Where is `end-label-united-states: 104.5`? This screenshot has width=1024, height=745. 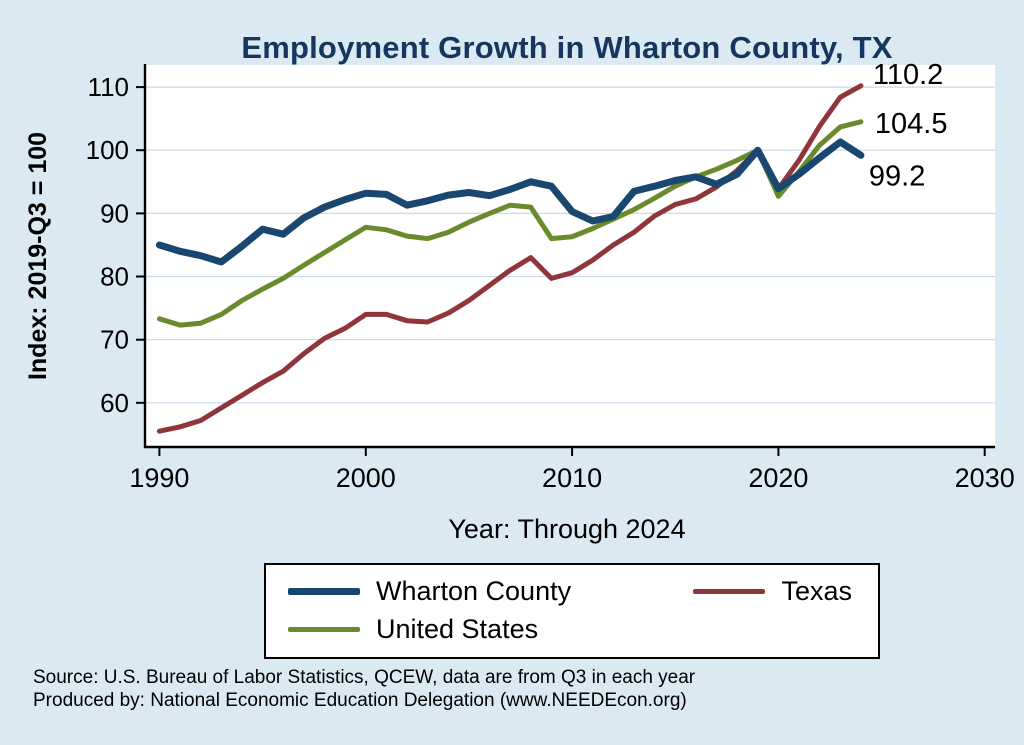 end-label-united-states: 104.5 is located at coordinates (911, 124).